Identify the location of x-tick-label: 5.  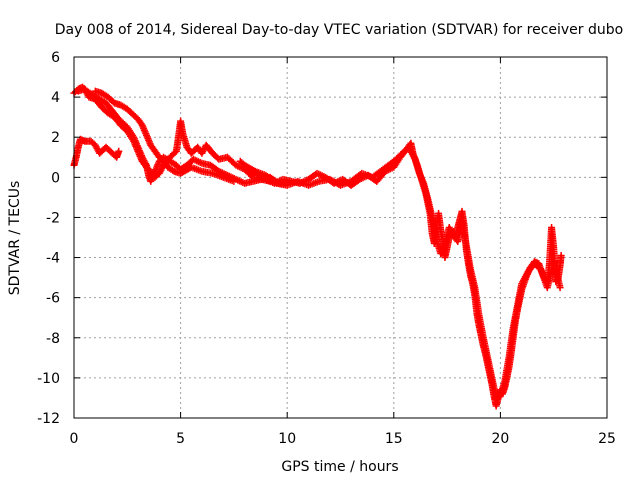
(180, 439).